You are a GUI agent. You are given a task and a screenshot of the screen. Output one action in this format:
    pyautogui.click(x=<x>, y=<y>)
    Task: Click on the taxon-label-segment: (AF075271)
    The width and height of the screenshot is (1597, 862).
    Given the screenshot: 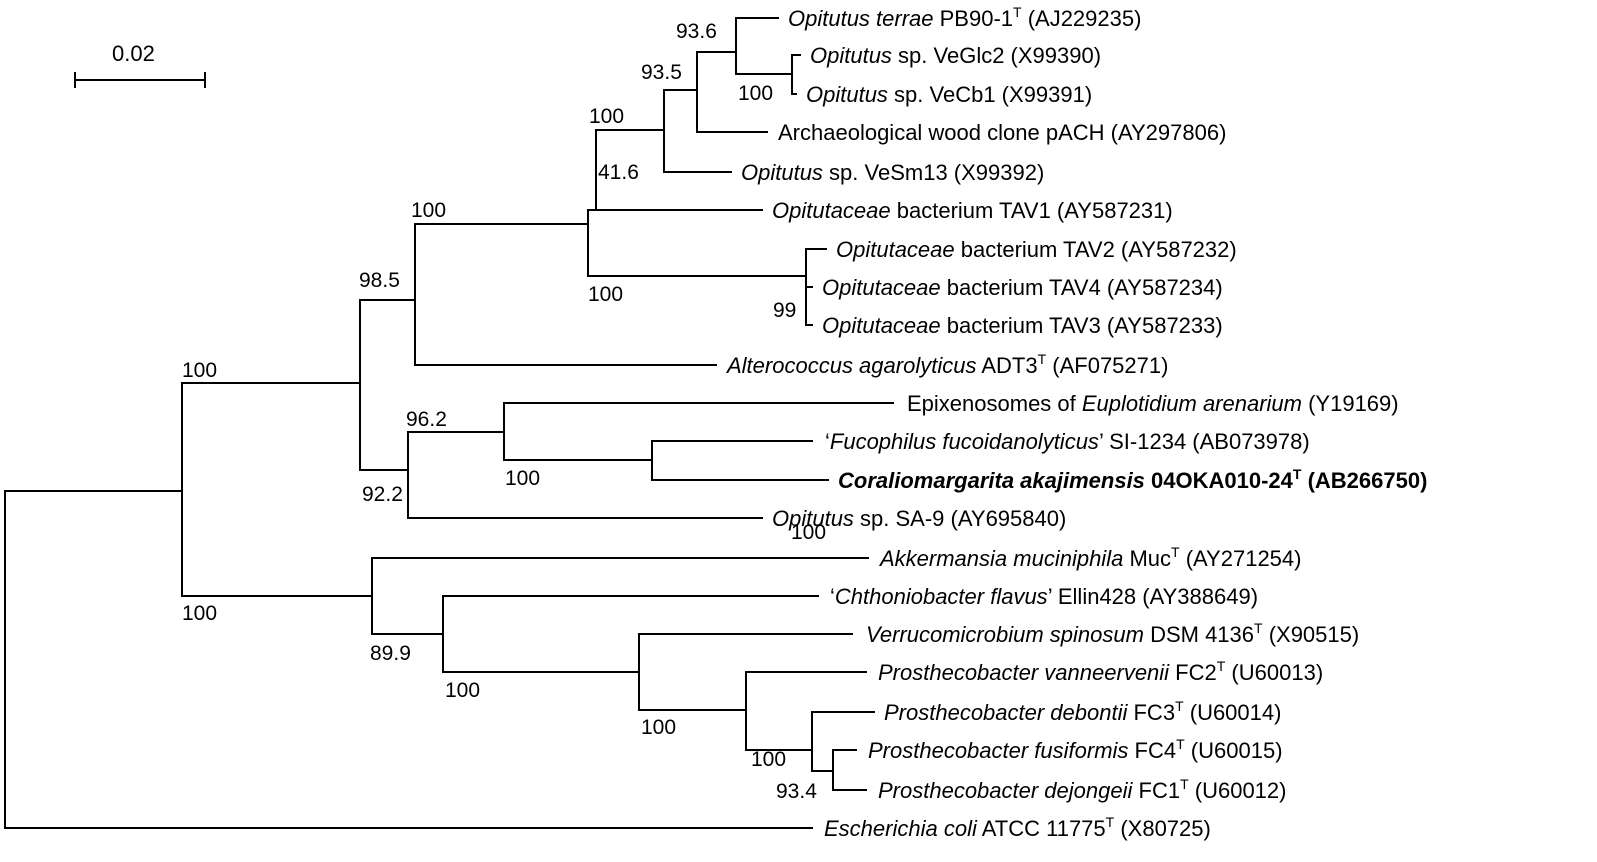 What is the action you would take?
    pyautogui.click(x=1107, y=365)
    